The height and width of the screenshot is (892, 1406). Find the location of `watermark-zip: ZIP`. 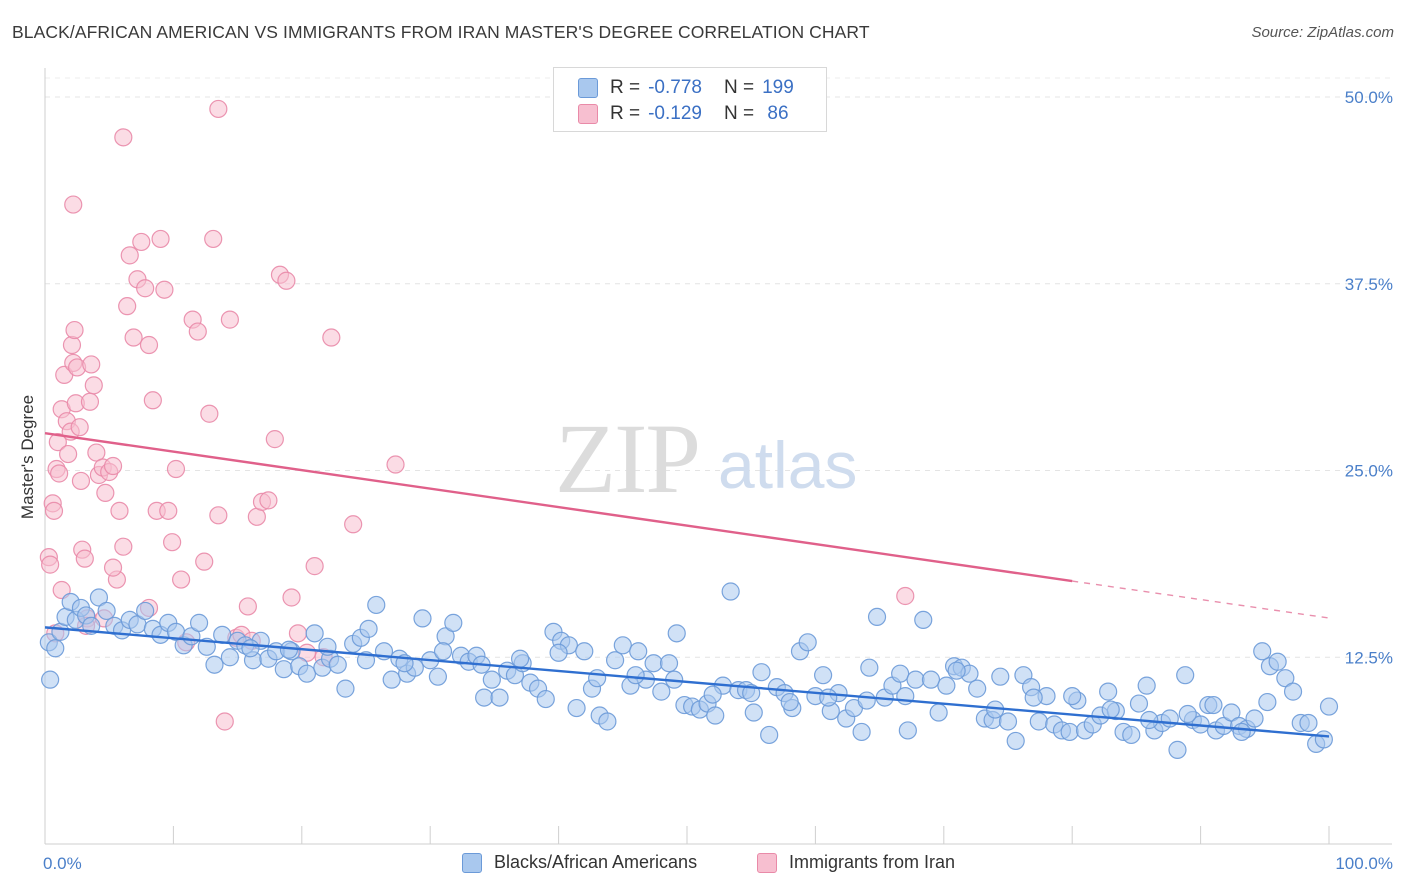

watermark-zip: ZIP is located at coordinates (627, 458).